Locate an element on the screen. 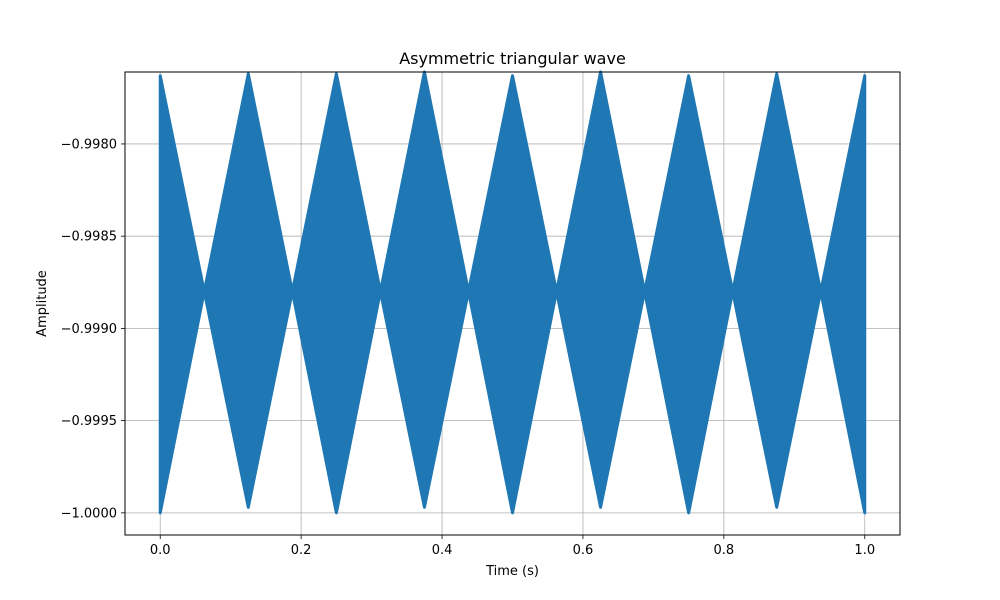  x-tick-label: 0.4 is located at coordinates (442, 550).